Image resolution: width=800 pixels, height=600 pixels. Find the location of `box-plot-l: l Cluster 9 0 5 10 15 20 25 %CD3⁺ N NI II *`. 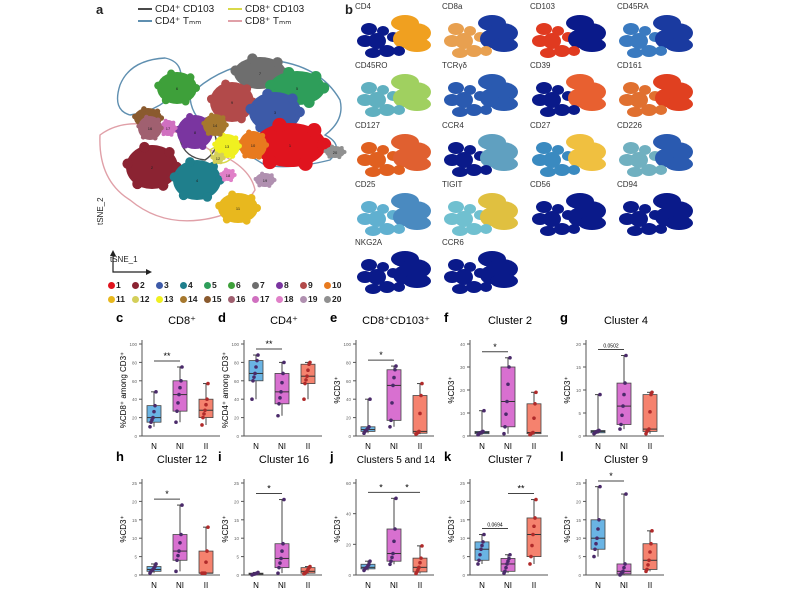

box-plot-l: l Cluster 9 0 5 10 15 20 25 %CD3⁺ N NI II * is located at coordinates (612, 519).